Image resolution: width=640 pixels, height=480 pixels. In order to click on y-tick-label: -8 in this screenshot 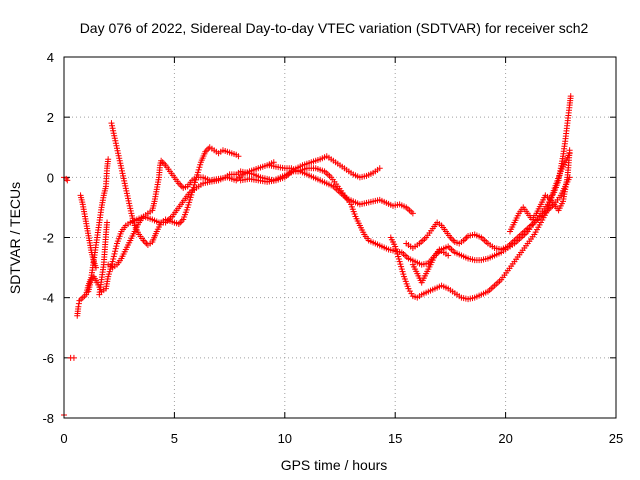, I will do `click(48, 418)`.